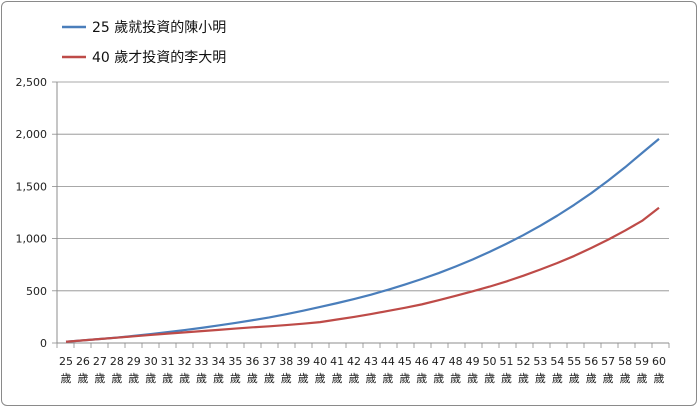 This screenshot has width=700, height=409. I want to click on y-tick-label-4: 2,000, so click(32, 134).